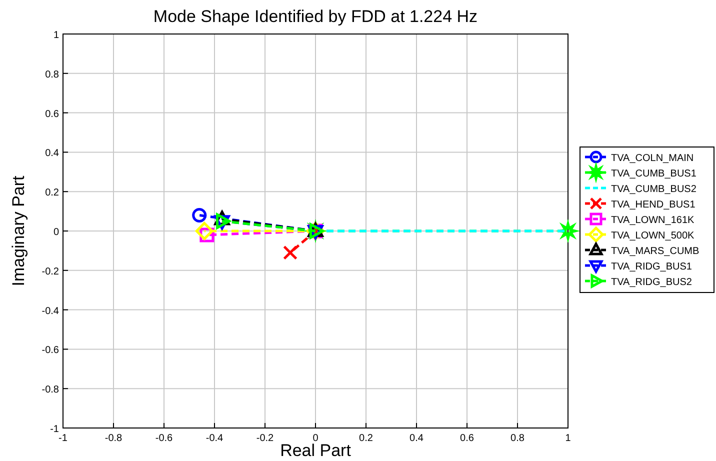 This screenshot has width=716, height=461. I want to click on y-tick-label: -1, so click(55, 429).